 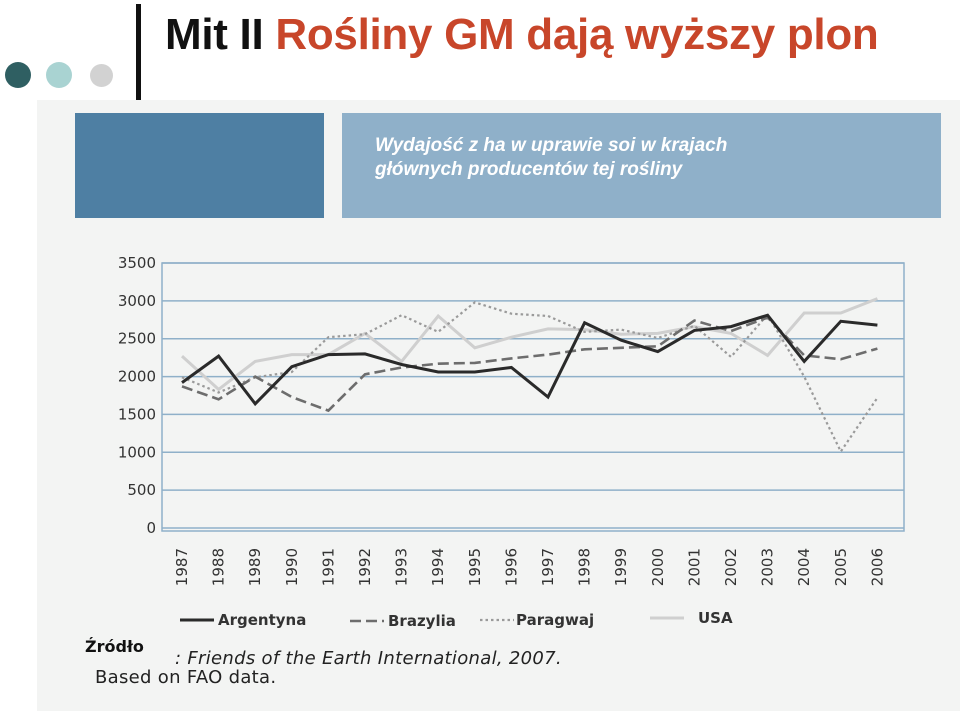 What do you see at coordinates (841, 567) in the screenshot?
I see `x-tick-label: 2005` at bounding box center [841, 567].